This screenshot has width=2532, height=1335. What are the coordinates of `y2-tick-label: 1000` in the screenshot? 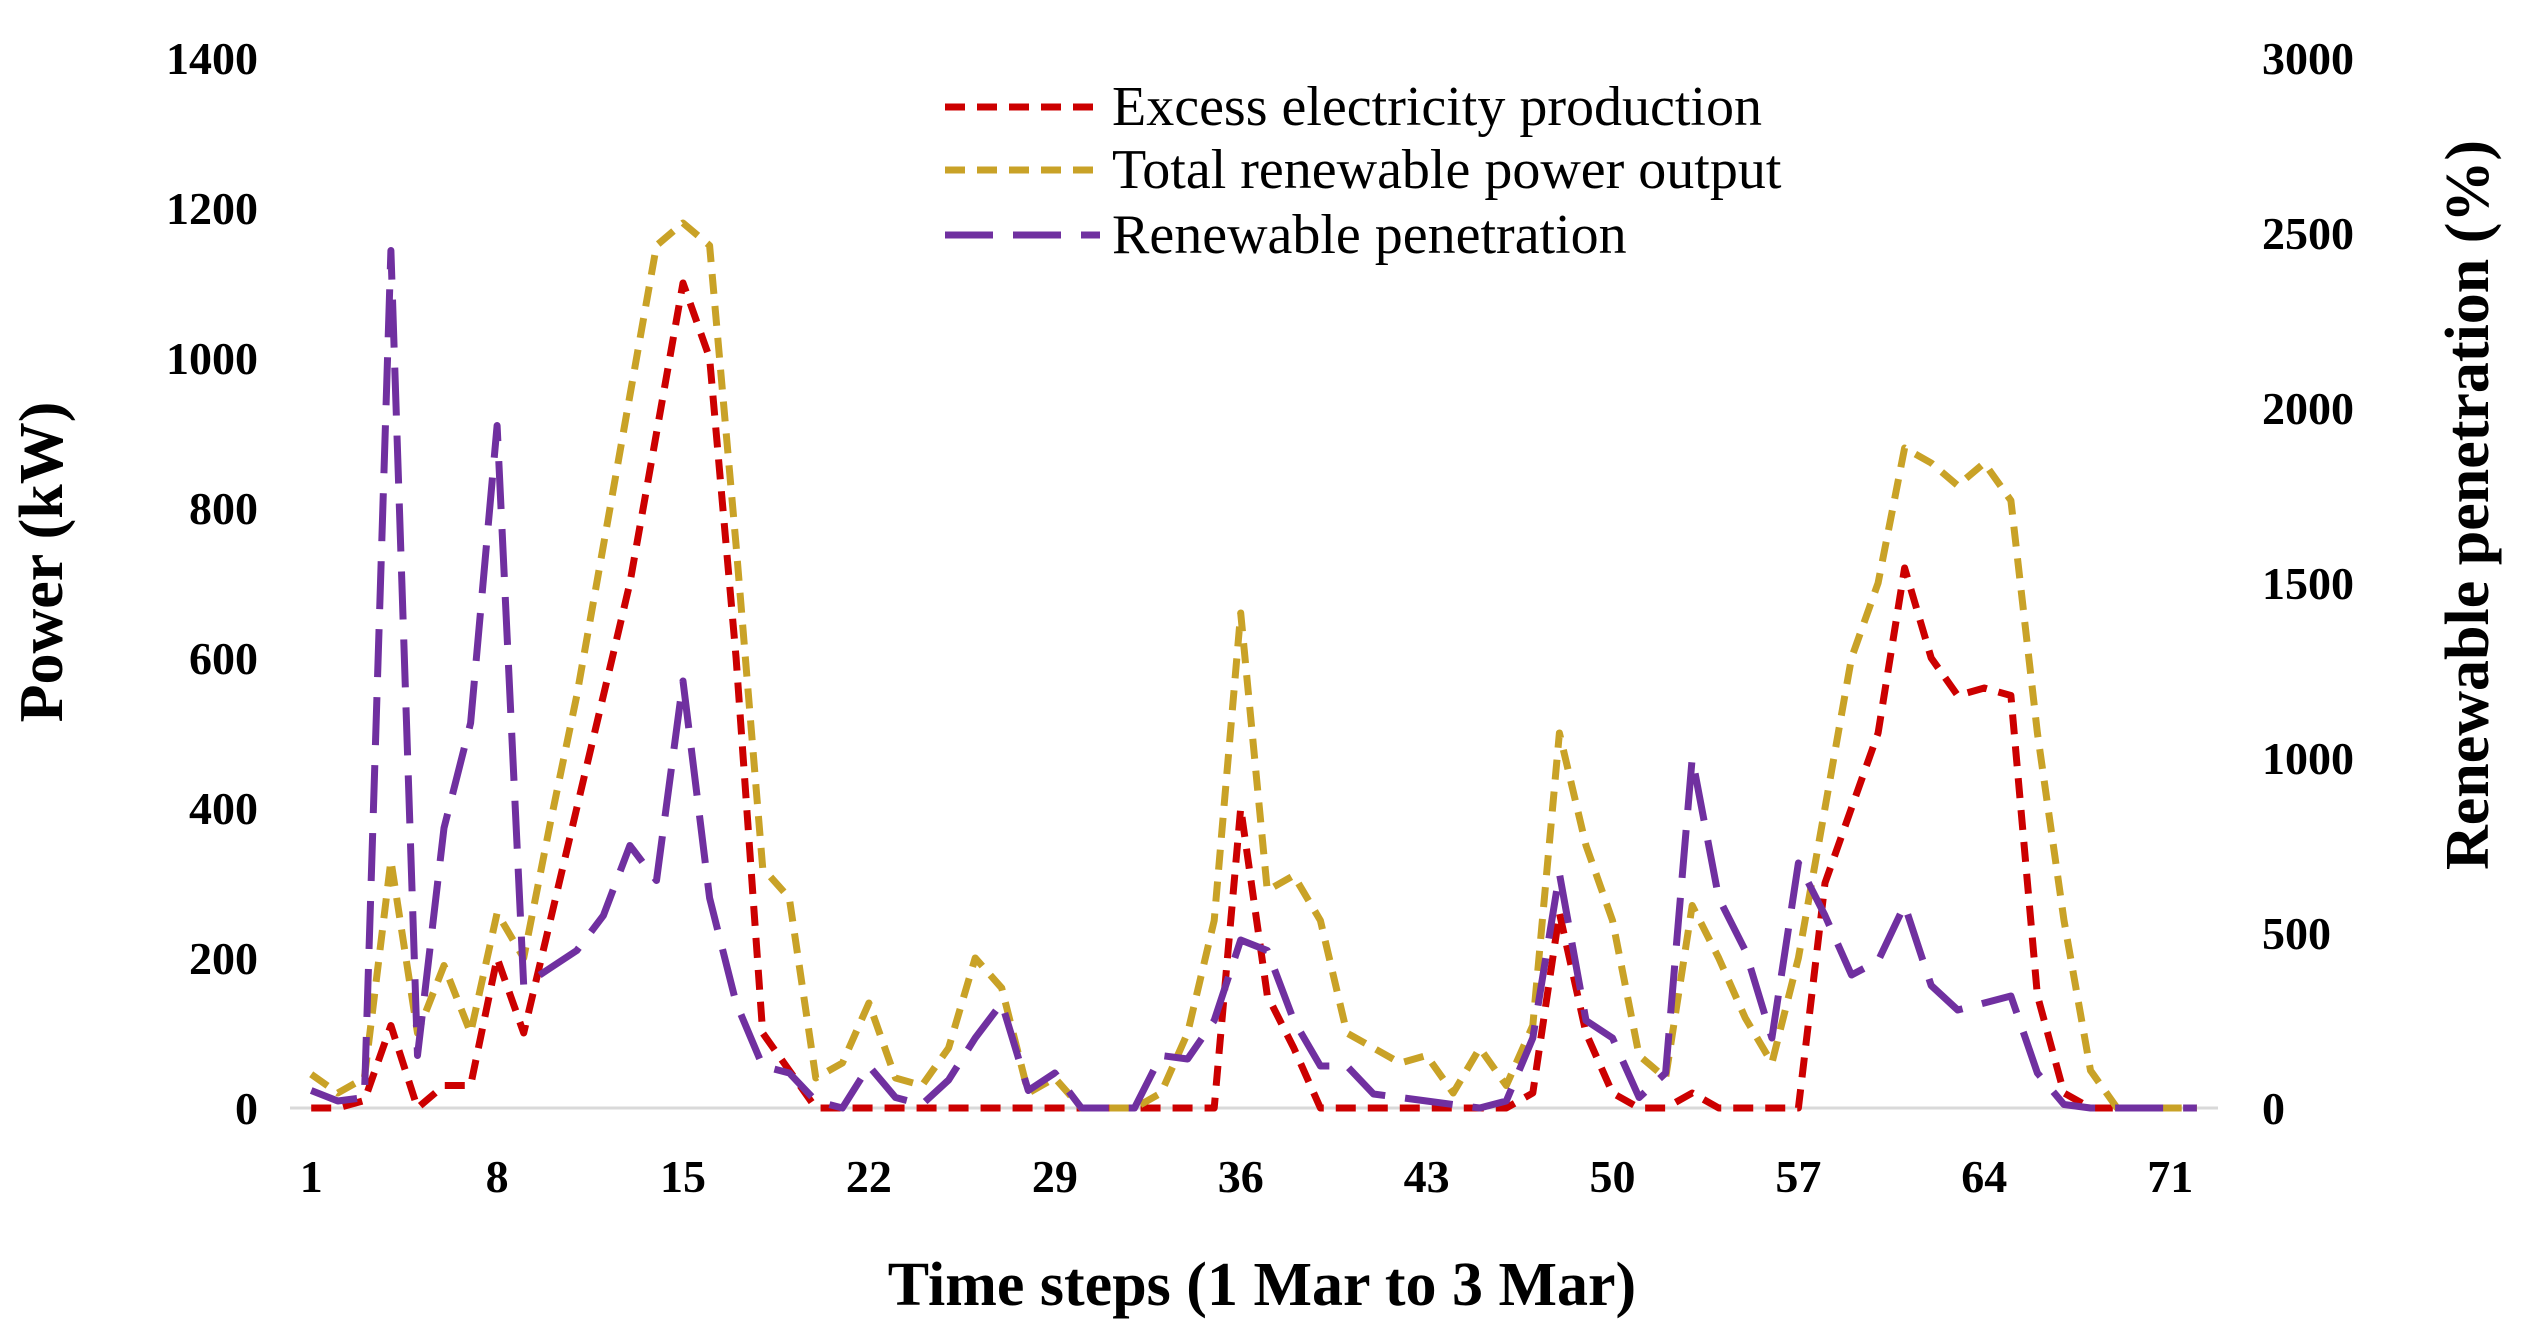 It's located at (2308, 758).